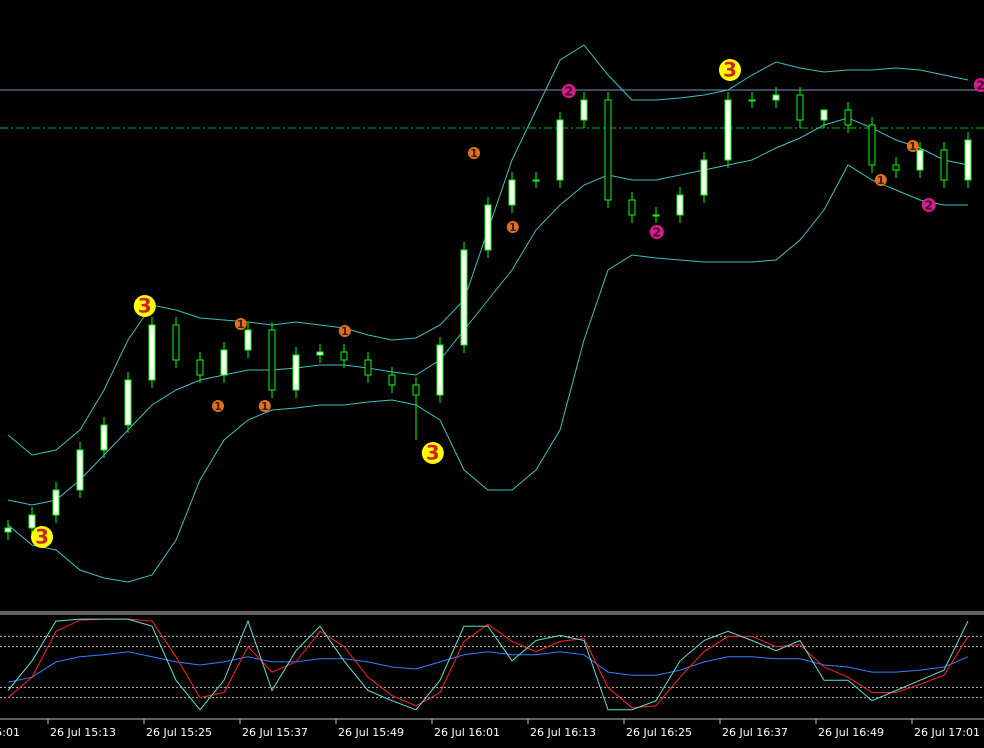 This screenshot has width=984, height=748. I want to click on x-tick-label: 26 Jul 16:25, so click(659, 732).